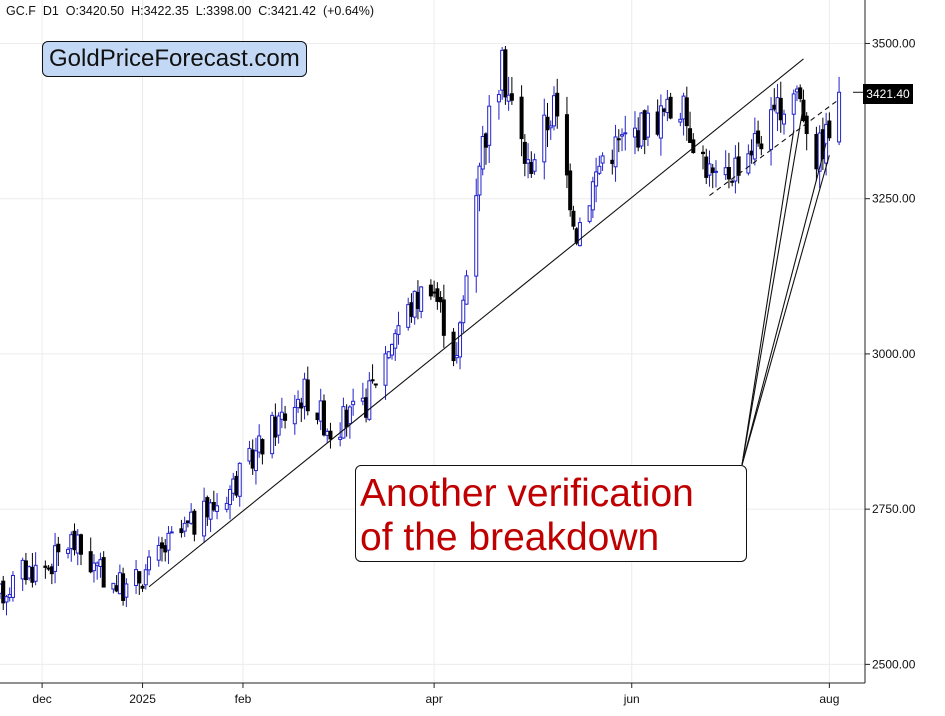 The height and width of the screenshot is (716, 945). I want to click on low-value: L:3398.00, so click(223, 11).